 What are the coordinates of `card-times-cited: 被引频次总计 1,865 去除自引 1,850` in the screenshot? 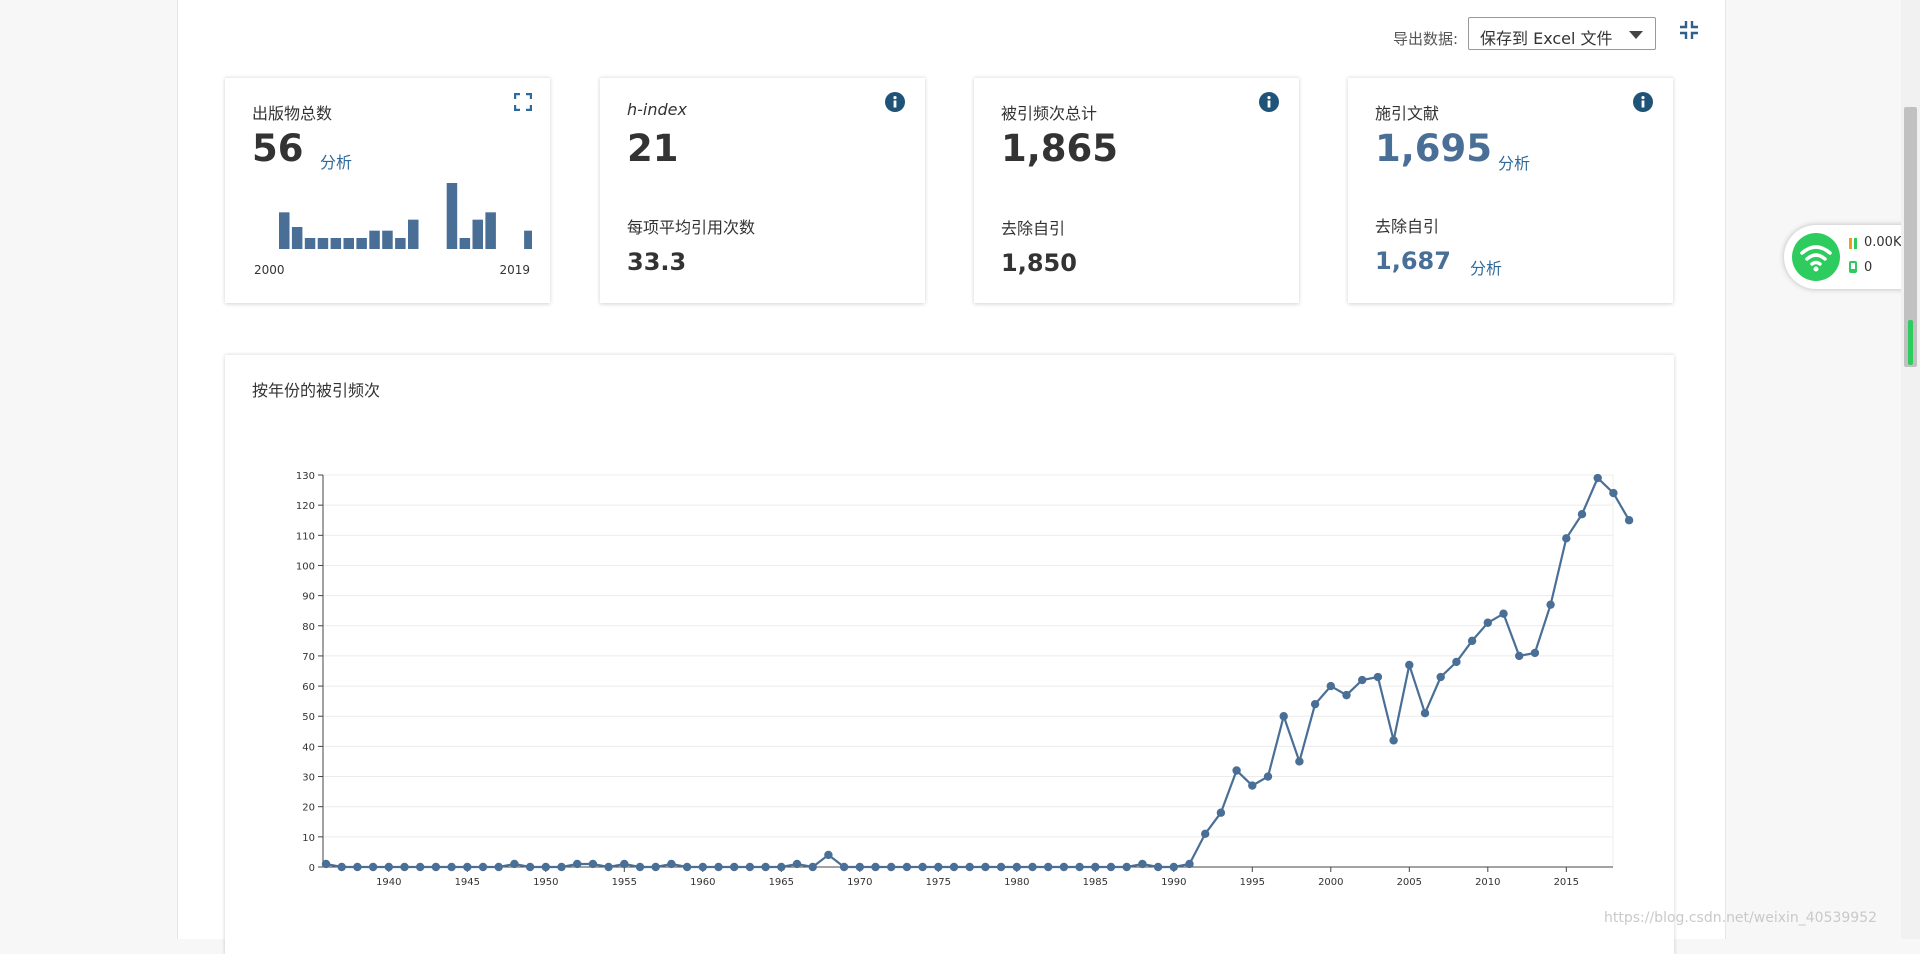 It's located at (1136, 190).